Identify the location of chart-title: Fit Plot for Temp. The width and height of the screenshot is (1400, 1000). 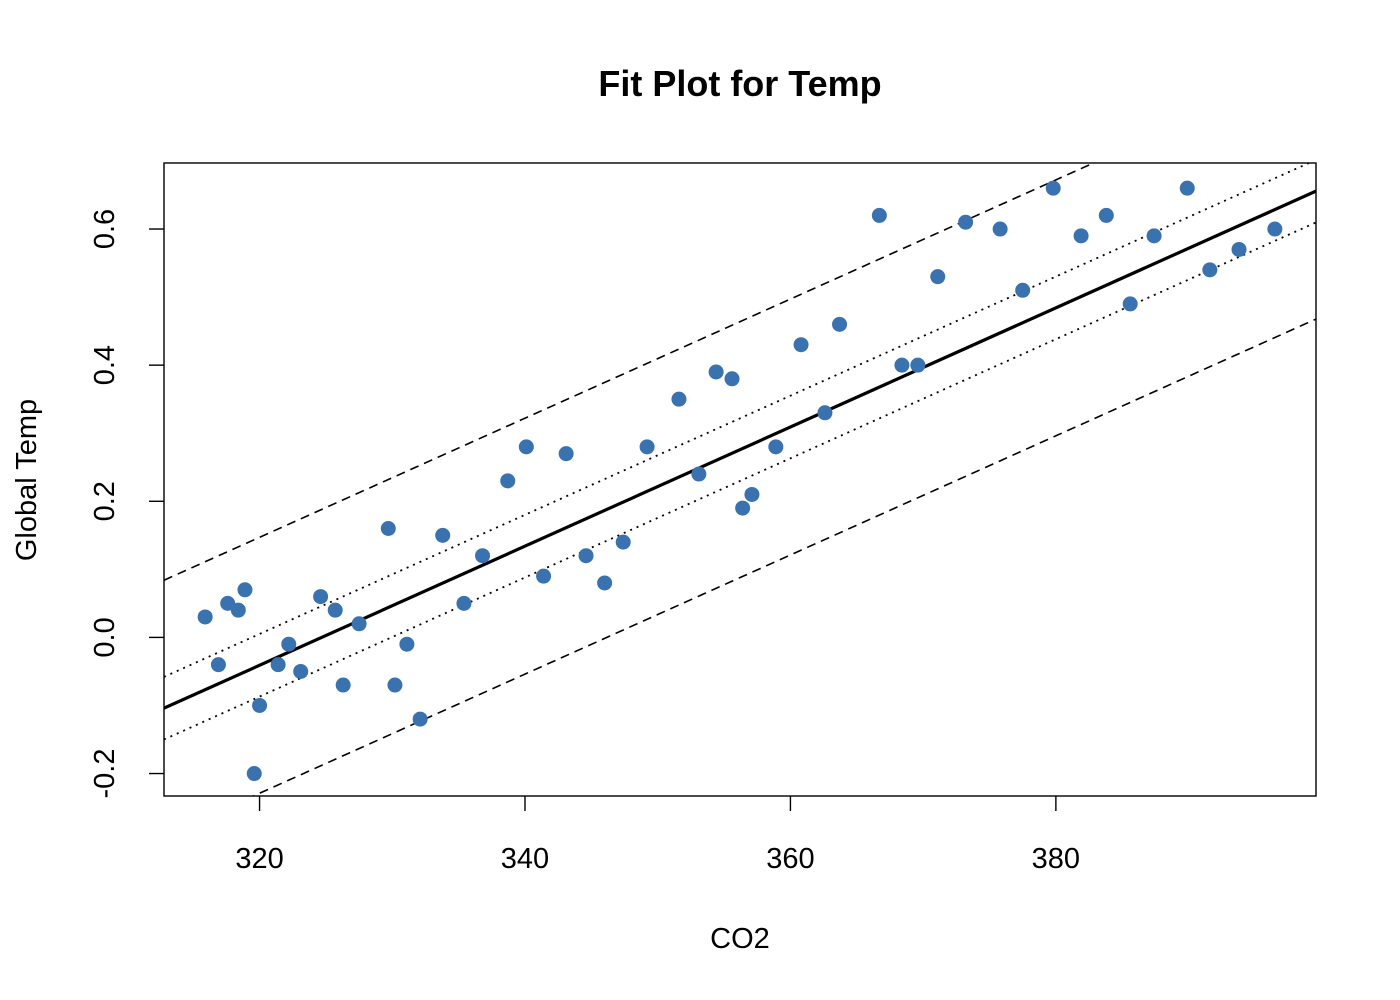
(739, 83).